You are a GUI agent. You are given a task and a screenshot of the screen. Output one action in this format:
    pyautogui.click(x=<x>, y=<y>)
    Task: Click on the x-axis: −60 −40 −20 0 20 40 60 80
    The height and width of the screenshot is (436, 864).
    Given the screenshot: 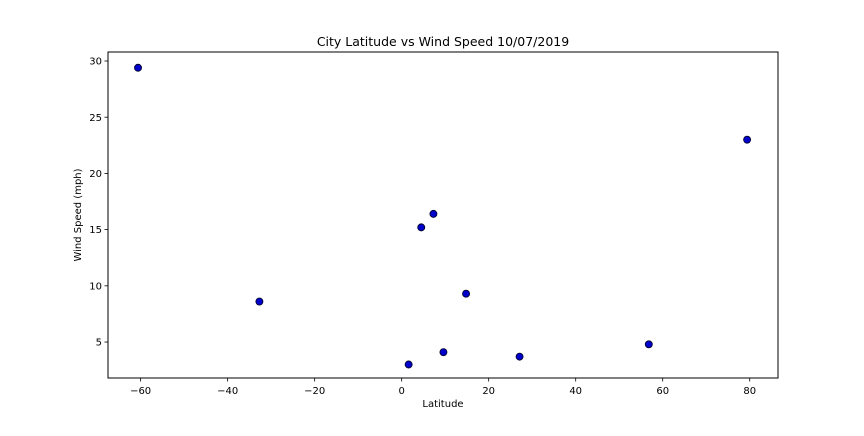 What is the action you would take?
    pyautogui.click(x=443, y=387)
    